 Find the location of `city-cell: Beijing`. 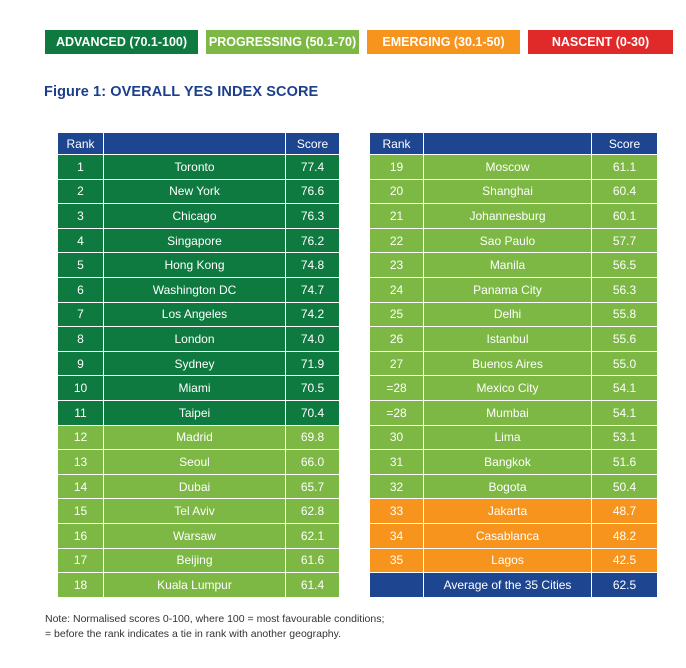

city-cell: Beijing is located at coordinates (194, 560).